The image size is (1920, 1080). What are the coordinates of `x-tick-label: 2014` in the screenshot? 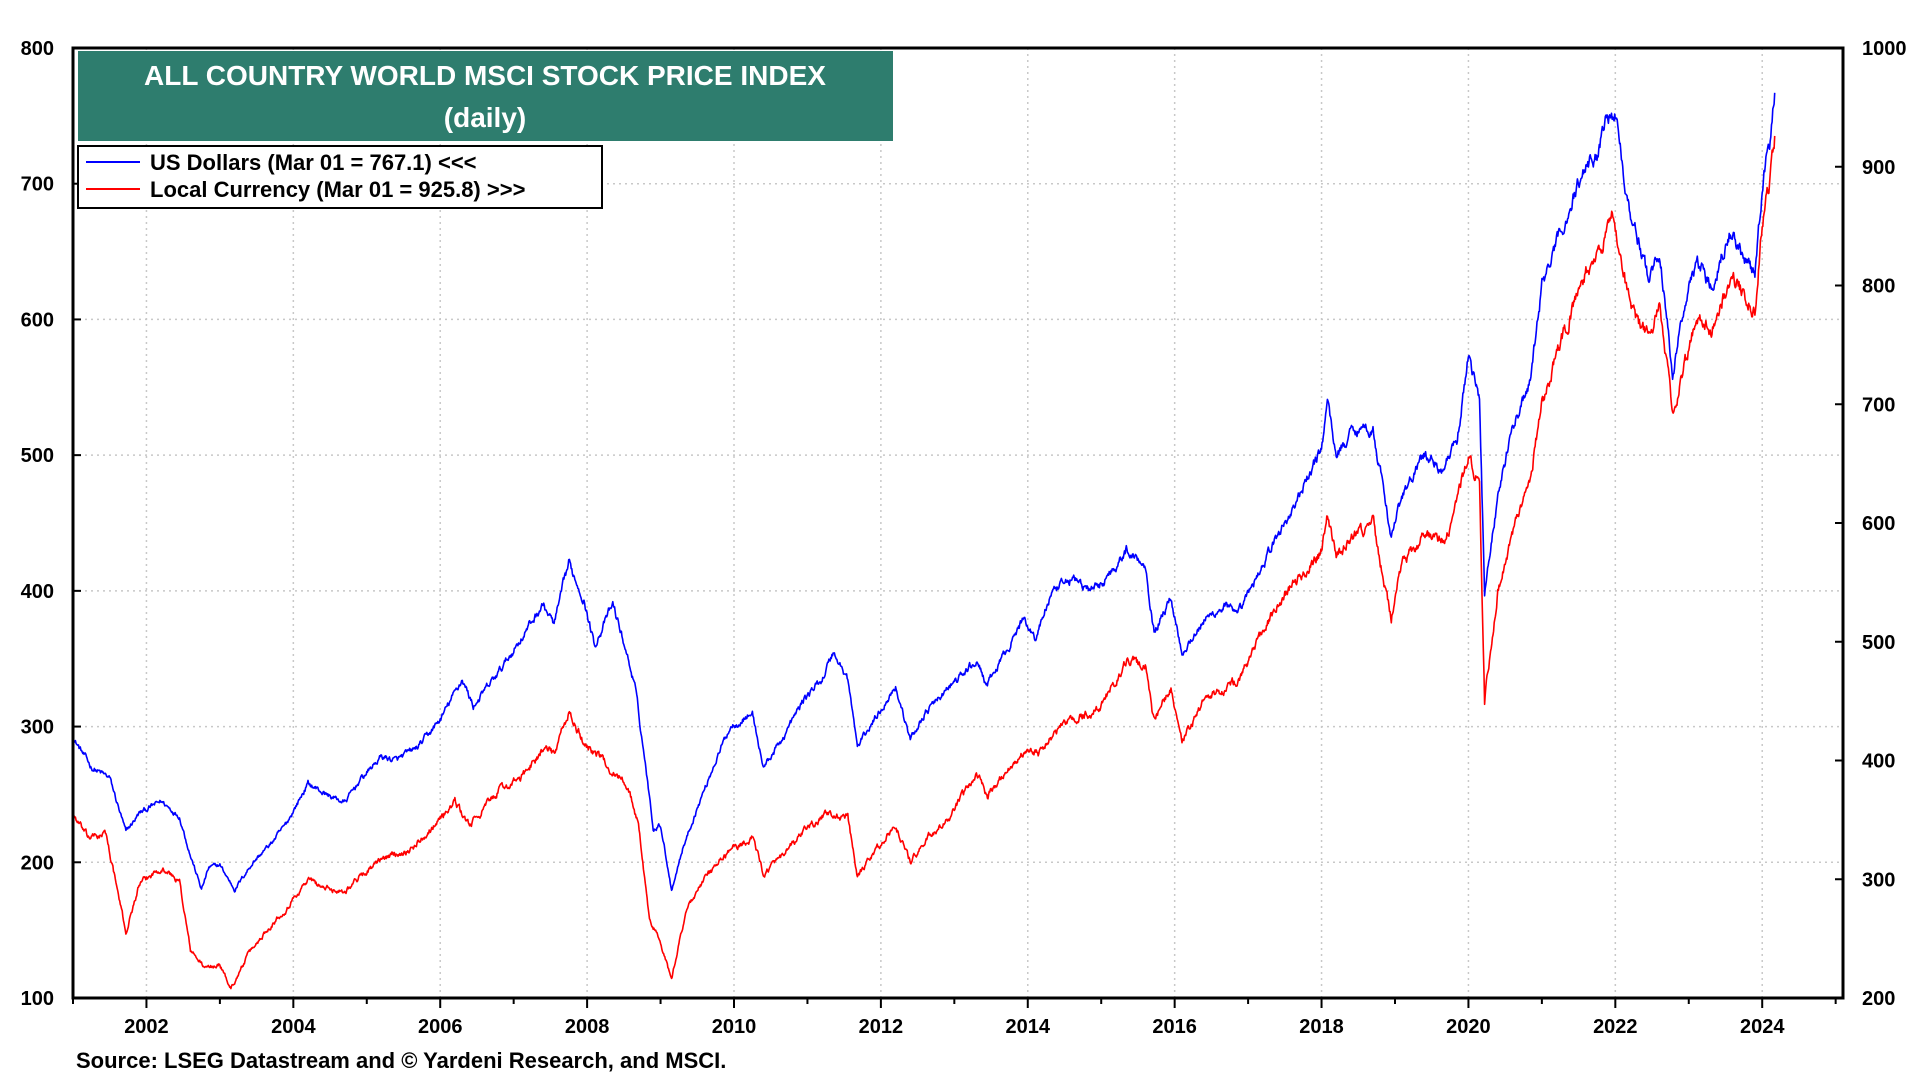 It's located at (1028, 1027).